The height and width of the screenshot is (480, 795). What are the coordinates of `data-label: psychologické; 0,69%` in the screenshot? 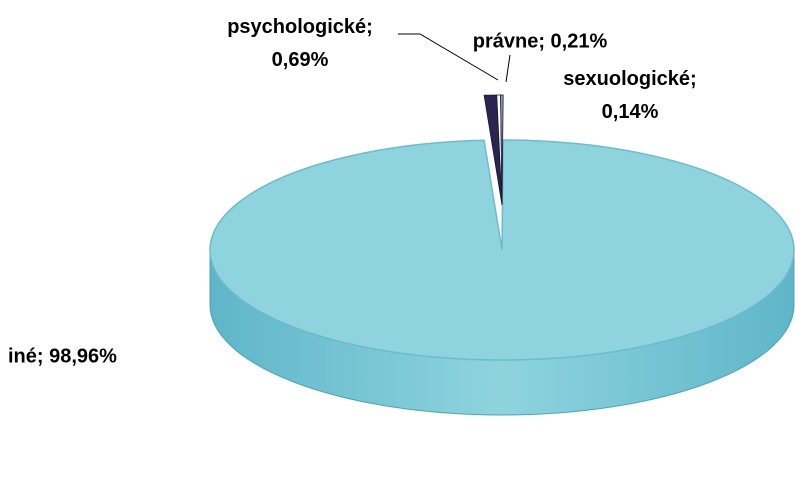 It's located at (300, 43).